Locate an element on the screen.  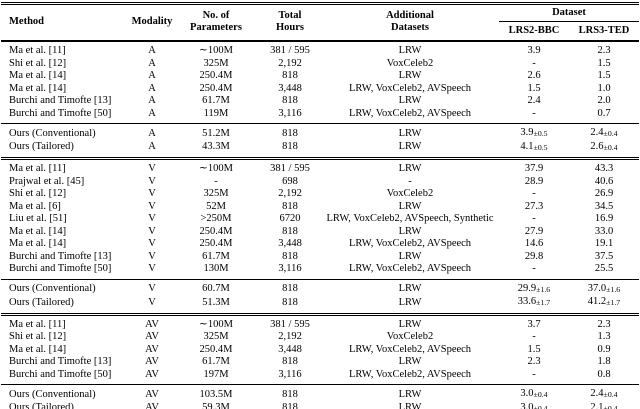
cell-hours: 3,448 is located at coordinates (290, 349).